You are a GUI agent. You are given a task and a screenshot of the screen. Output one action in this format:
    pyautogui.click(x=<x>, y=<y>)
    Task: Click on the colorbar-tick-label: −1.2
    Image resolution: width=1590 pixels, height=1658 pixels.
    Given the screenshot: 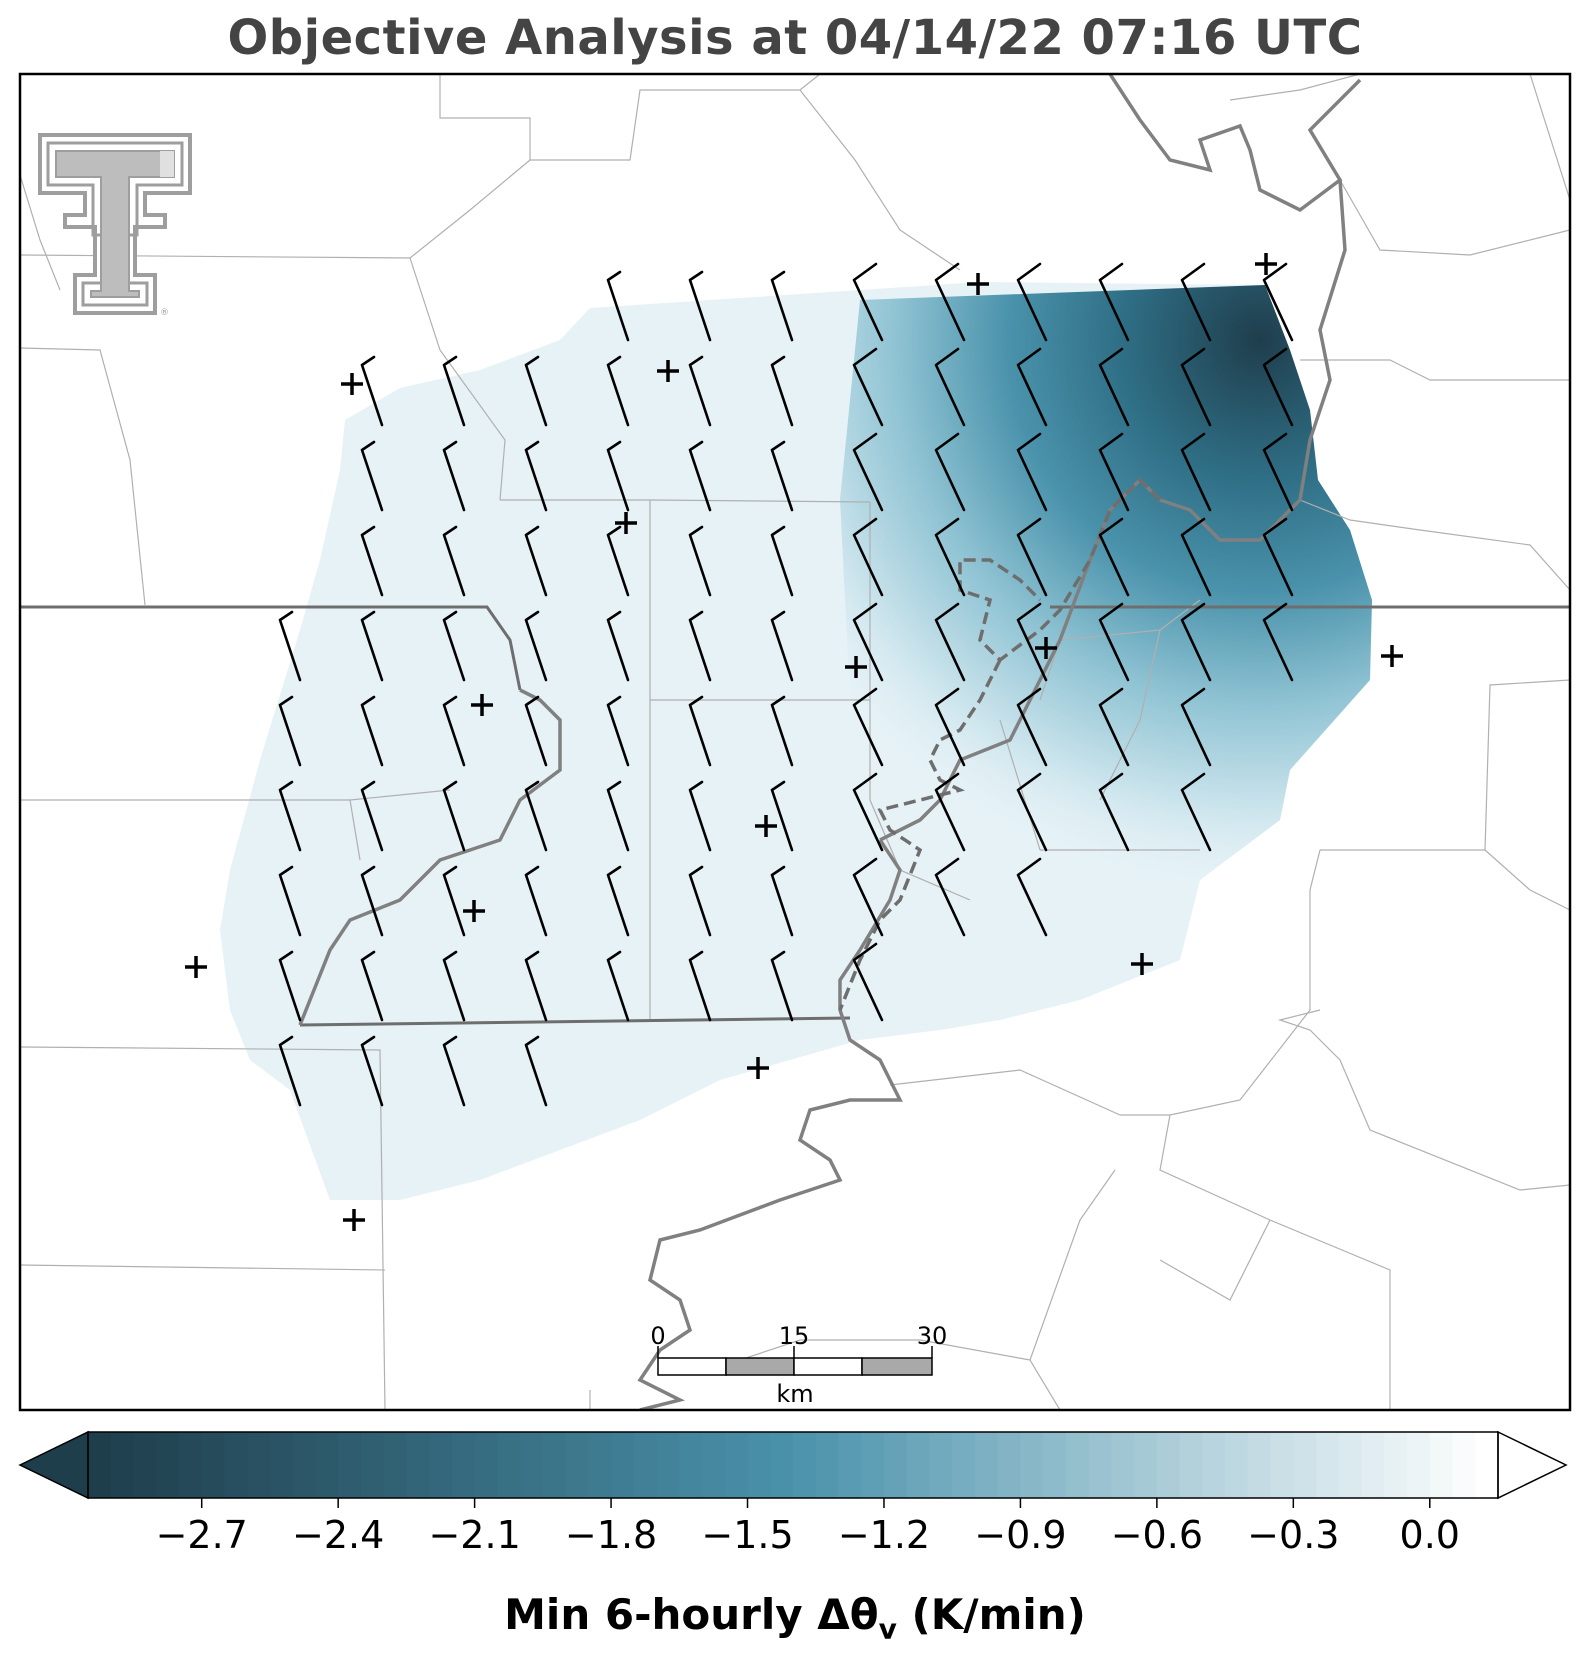 What is the action you would take?
    pyautogui.click(x=884, y=1535)
    